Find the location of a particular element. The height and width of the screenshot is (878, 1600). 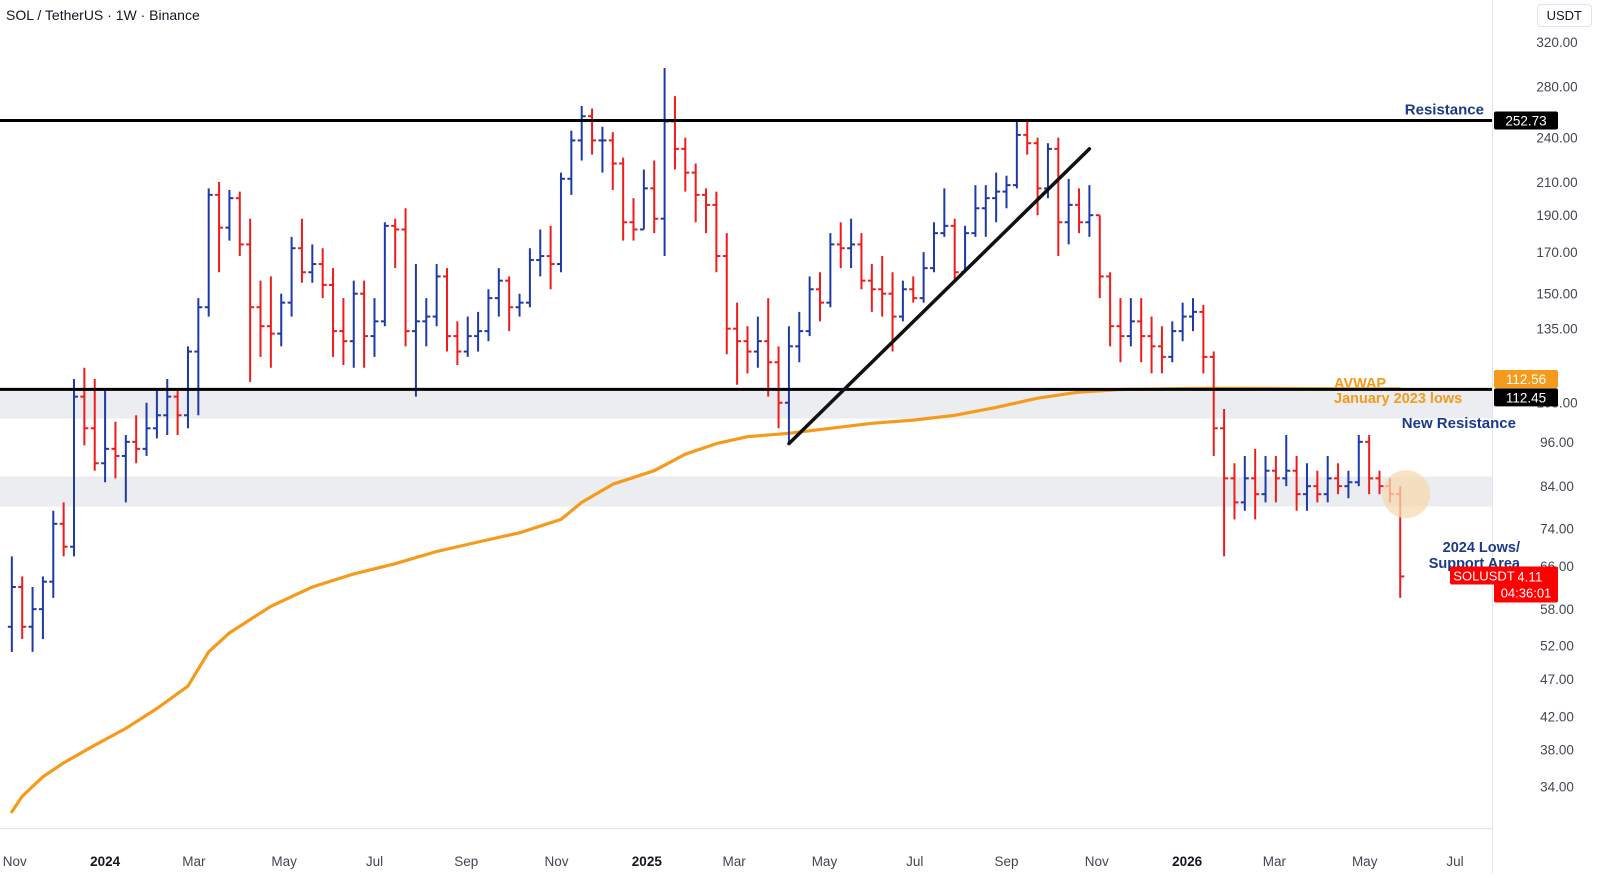

price-tick-label: 96.00 is located at coordinates (1557, 442).